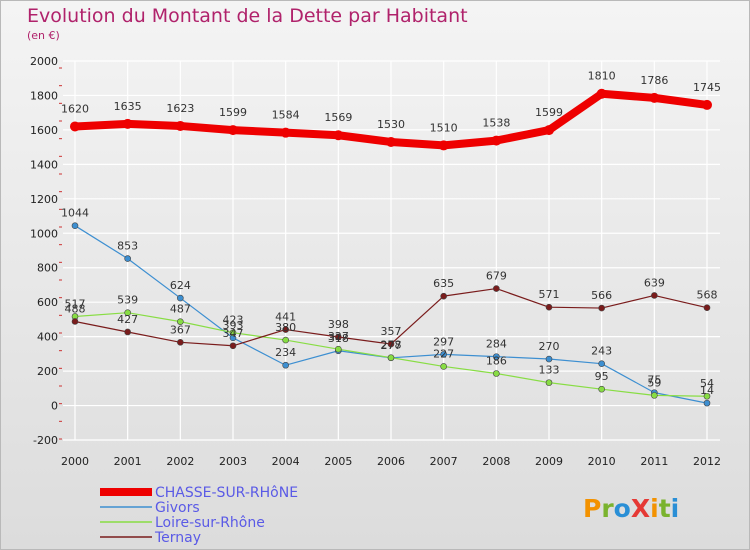 The width and height of the screenshot is (750, 550). I want to click on x-tick-label: 2012, so click(707, 461).